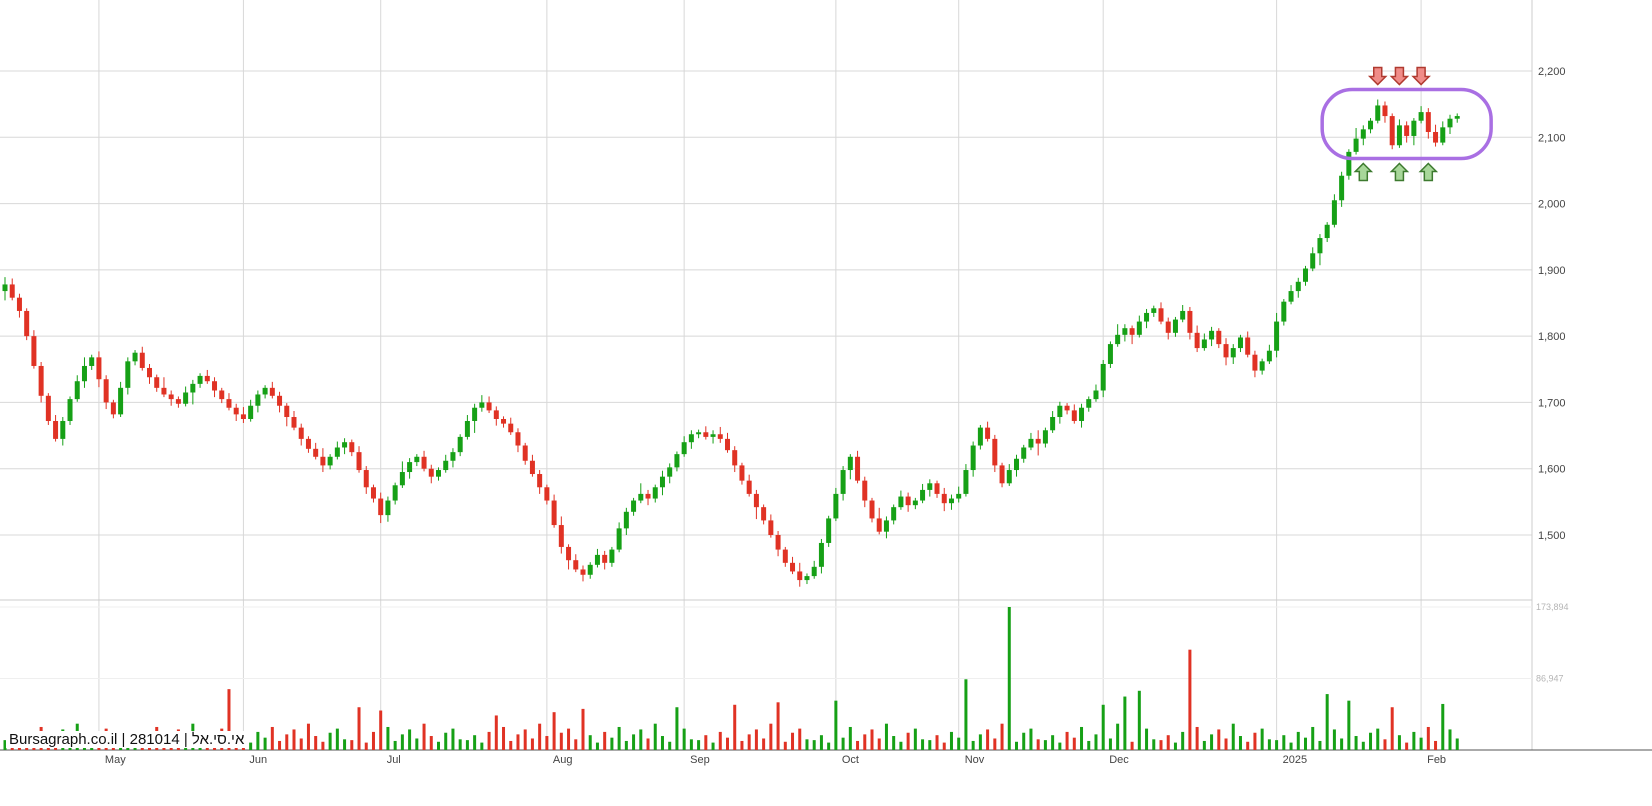 The width and height of the screenshot is (1652, 806). Describe the element at coordinates (563, 760) in the screenshot. I see `x-axis-label: Aug` at that location.